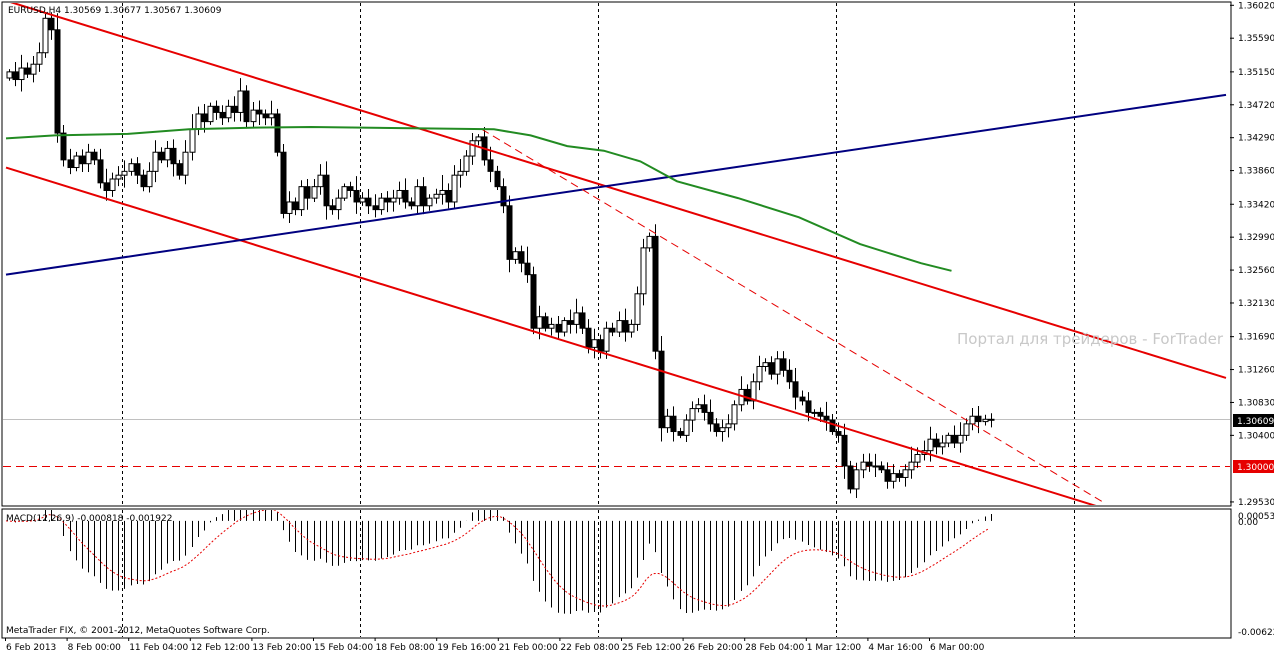 This screenshot has height=655, width=1274. Describe the element at coordinates (1090, 339) in the screenshot. I see `watermark-text: Портал для трейдеров - ForTrader` at that location.